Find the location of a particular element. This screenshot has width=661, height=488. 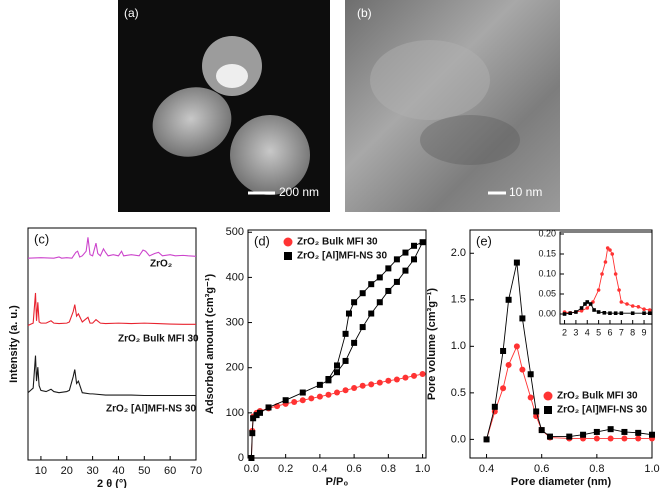

panel-label: (d) is located at coordinates (262, 240).